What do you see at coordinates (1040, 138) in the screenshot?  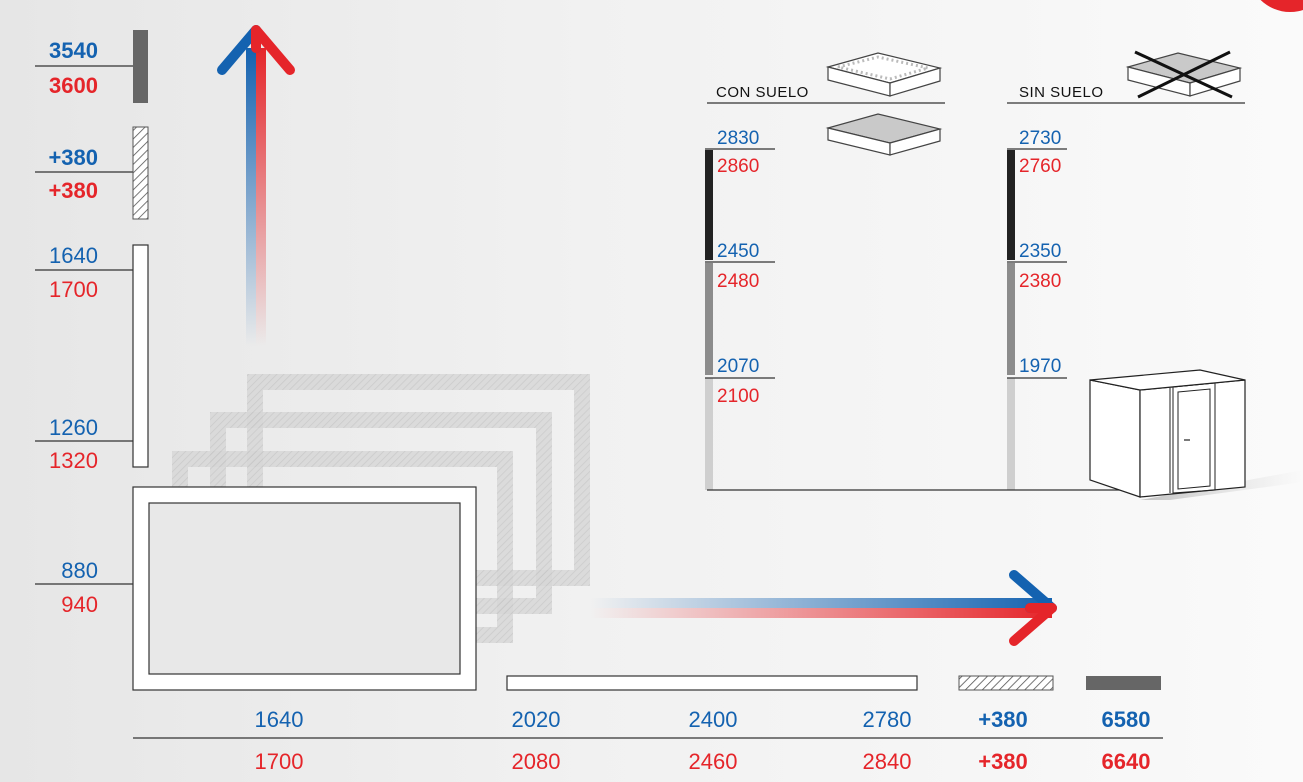 I see `sin-v0-blue: 2730` at bounding box center [1040, 138].